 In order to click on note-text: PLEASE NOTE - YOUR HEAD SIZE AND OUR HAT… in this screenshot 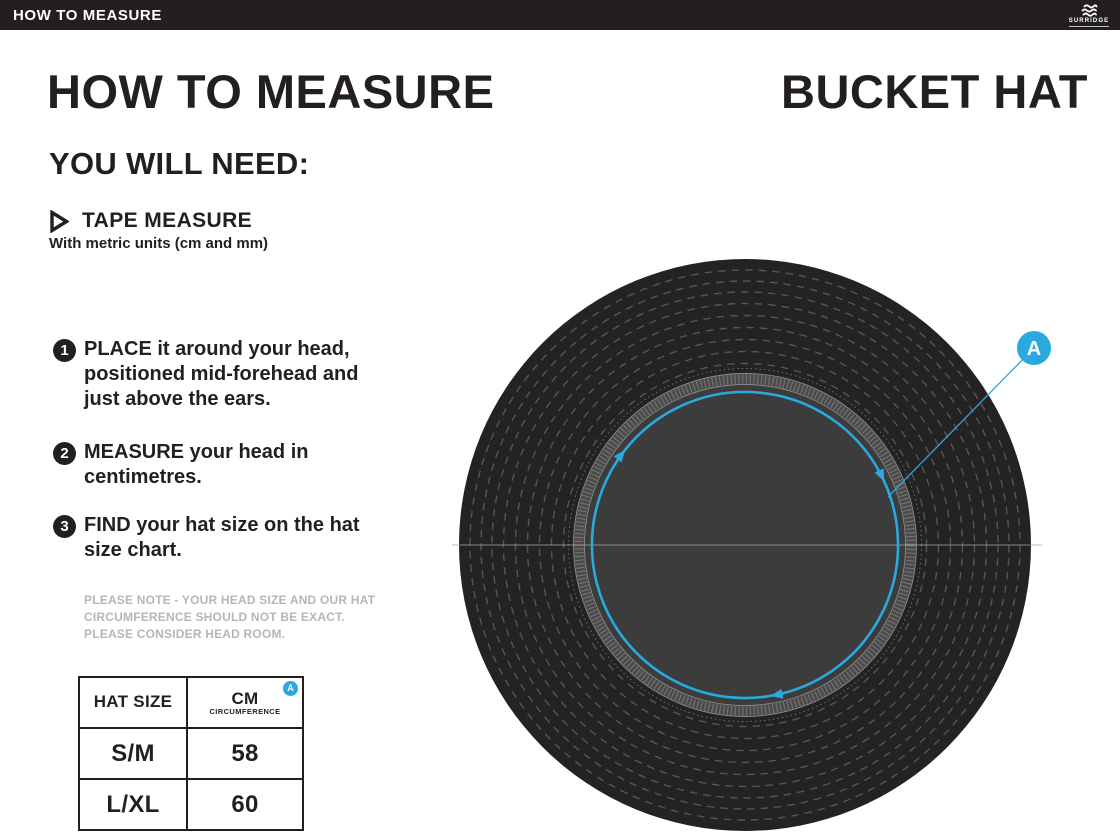, I will do `click(230, 617)`.